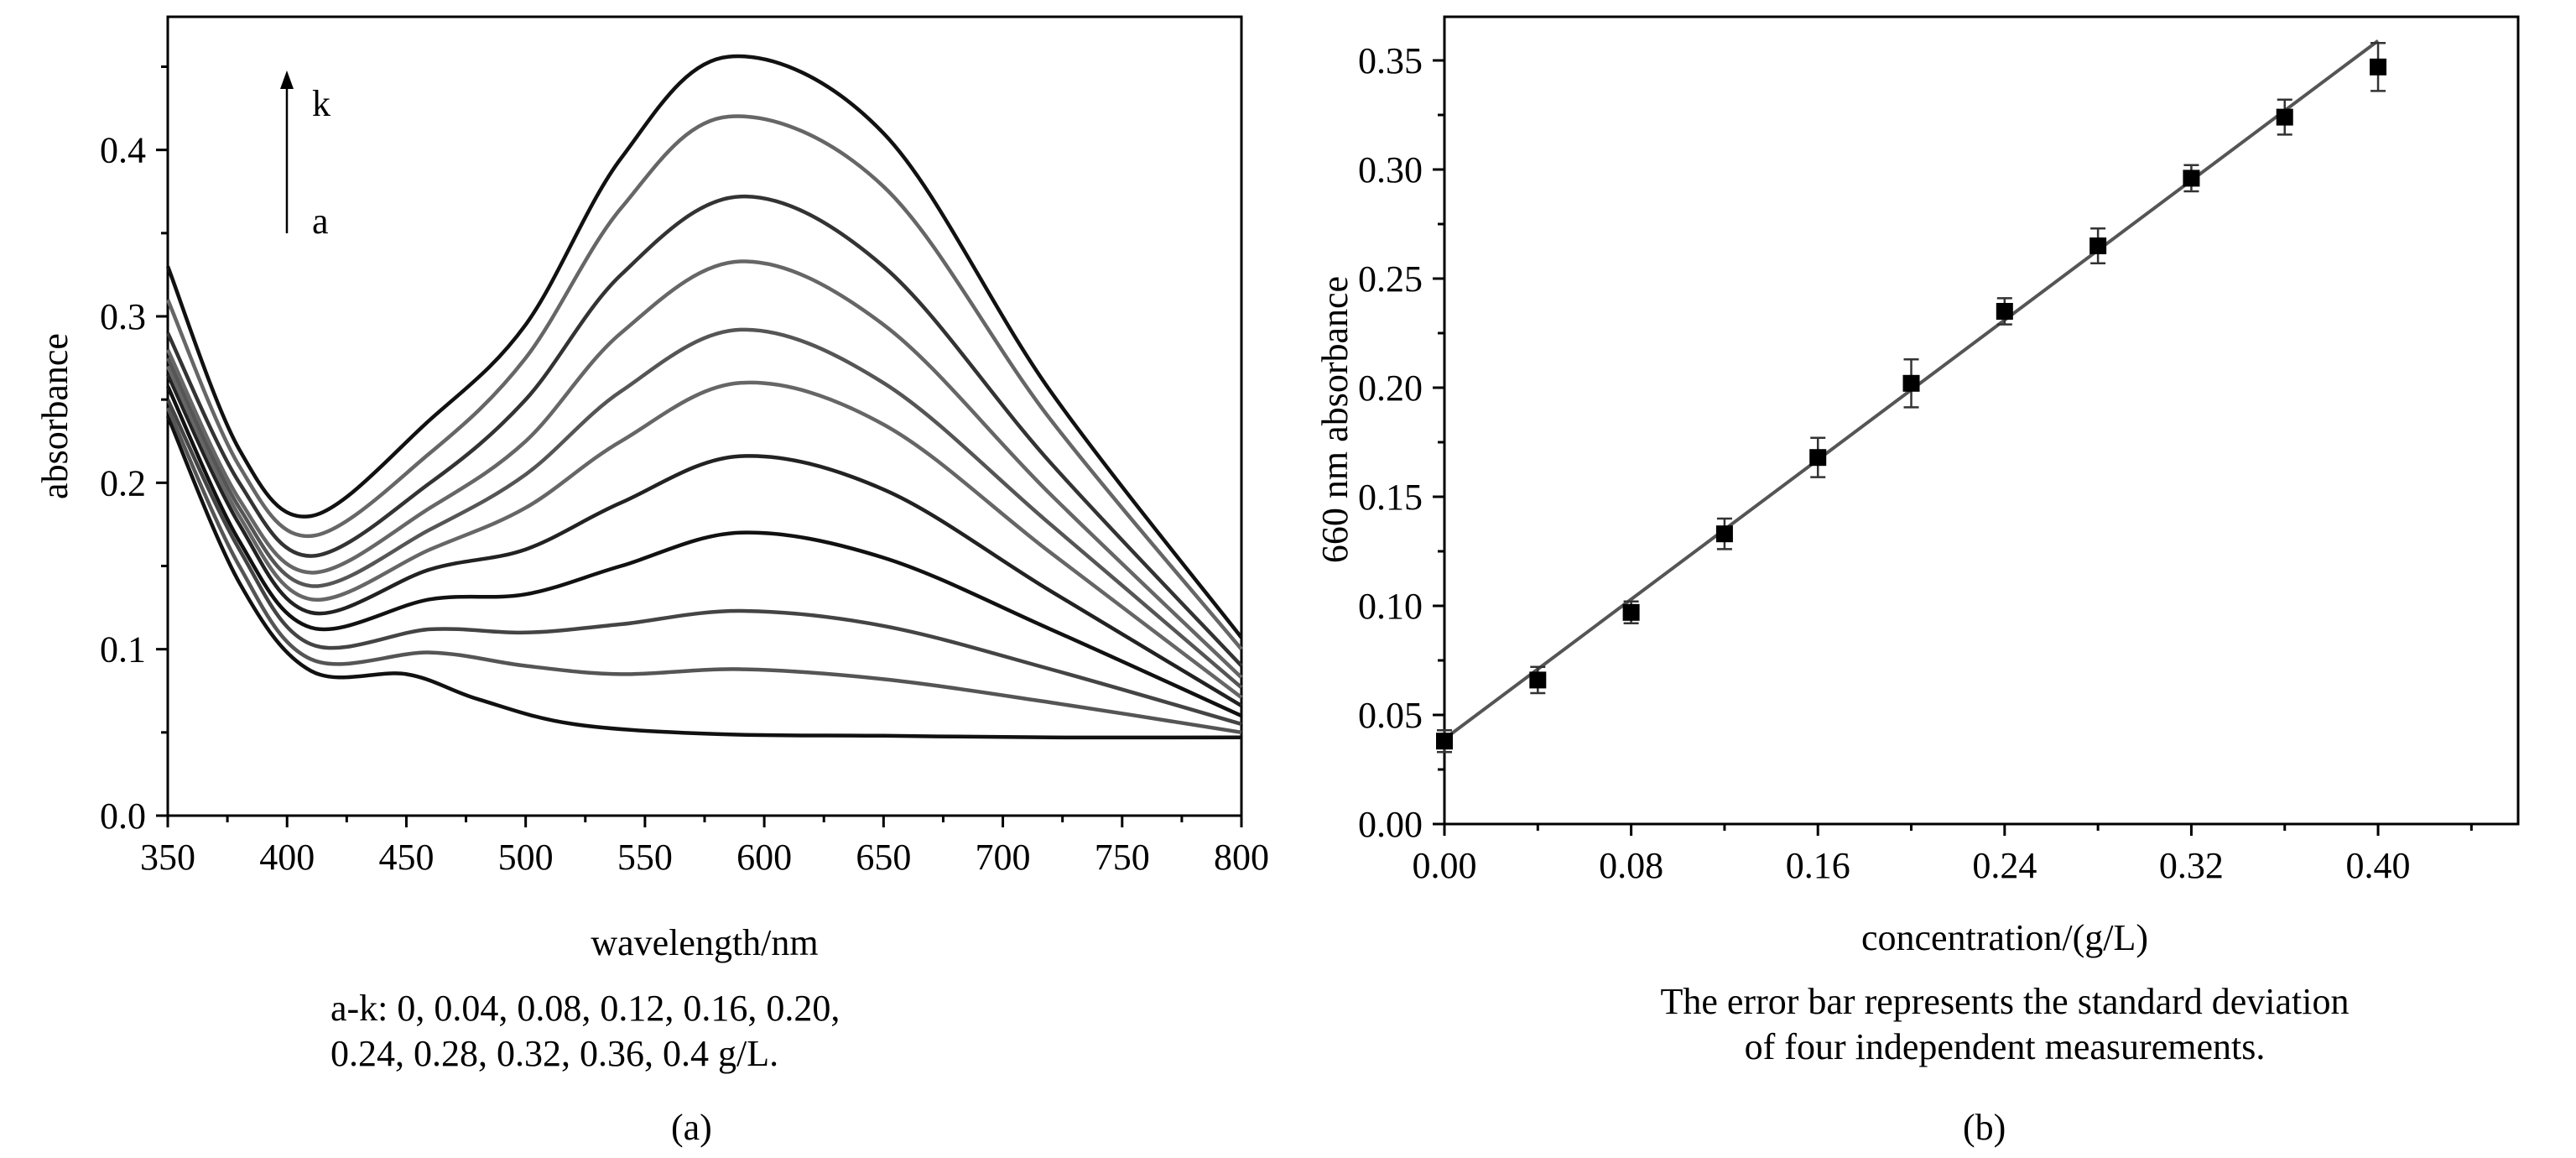 The width and height of the screenshot is (2576, 1158). I want to click on panel-a-legend-note-line2: 0.24, 0.28, 0.32, 0.36, 0.4 g/L., so click(554, 1053).